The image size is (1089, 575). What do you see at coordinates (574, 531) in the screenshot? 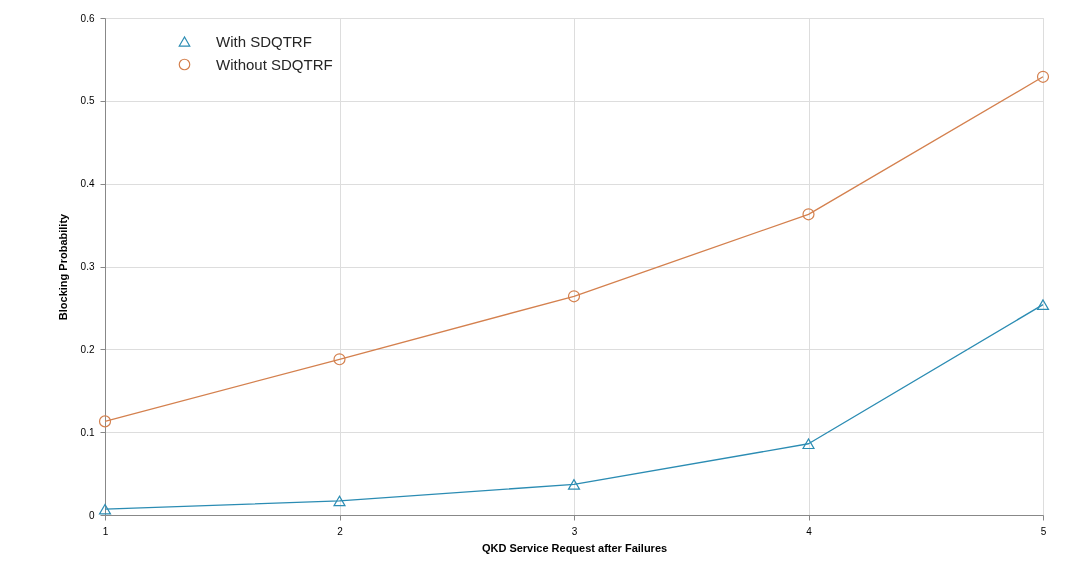
I see `x-tick-label: 3` at bounding box center [574, 531].